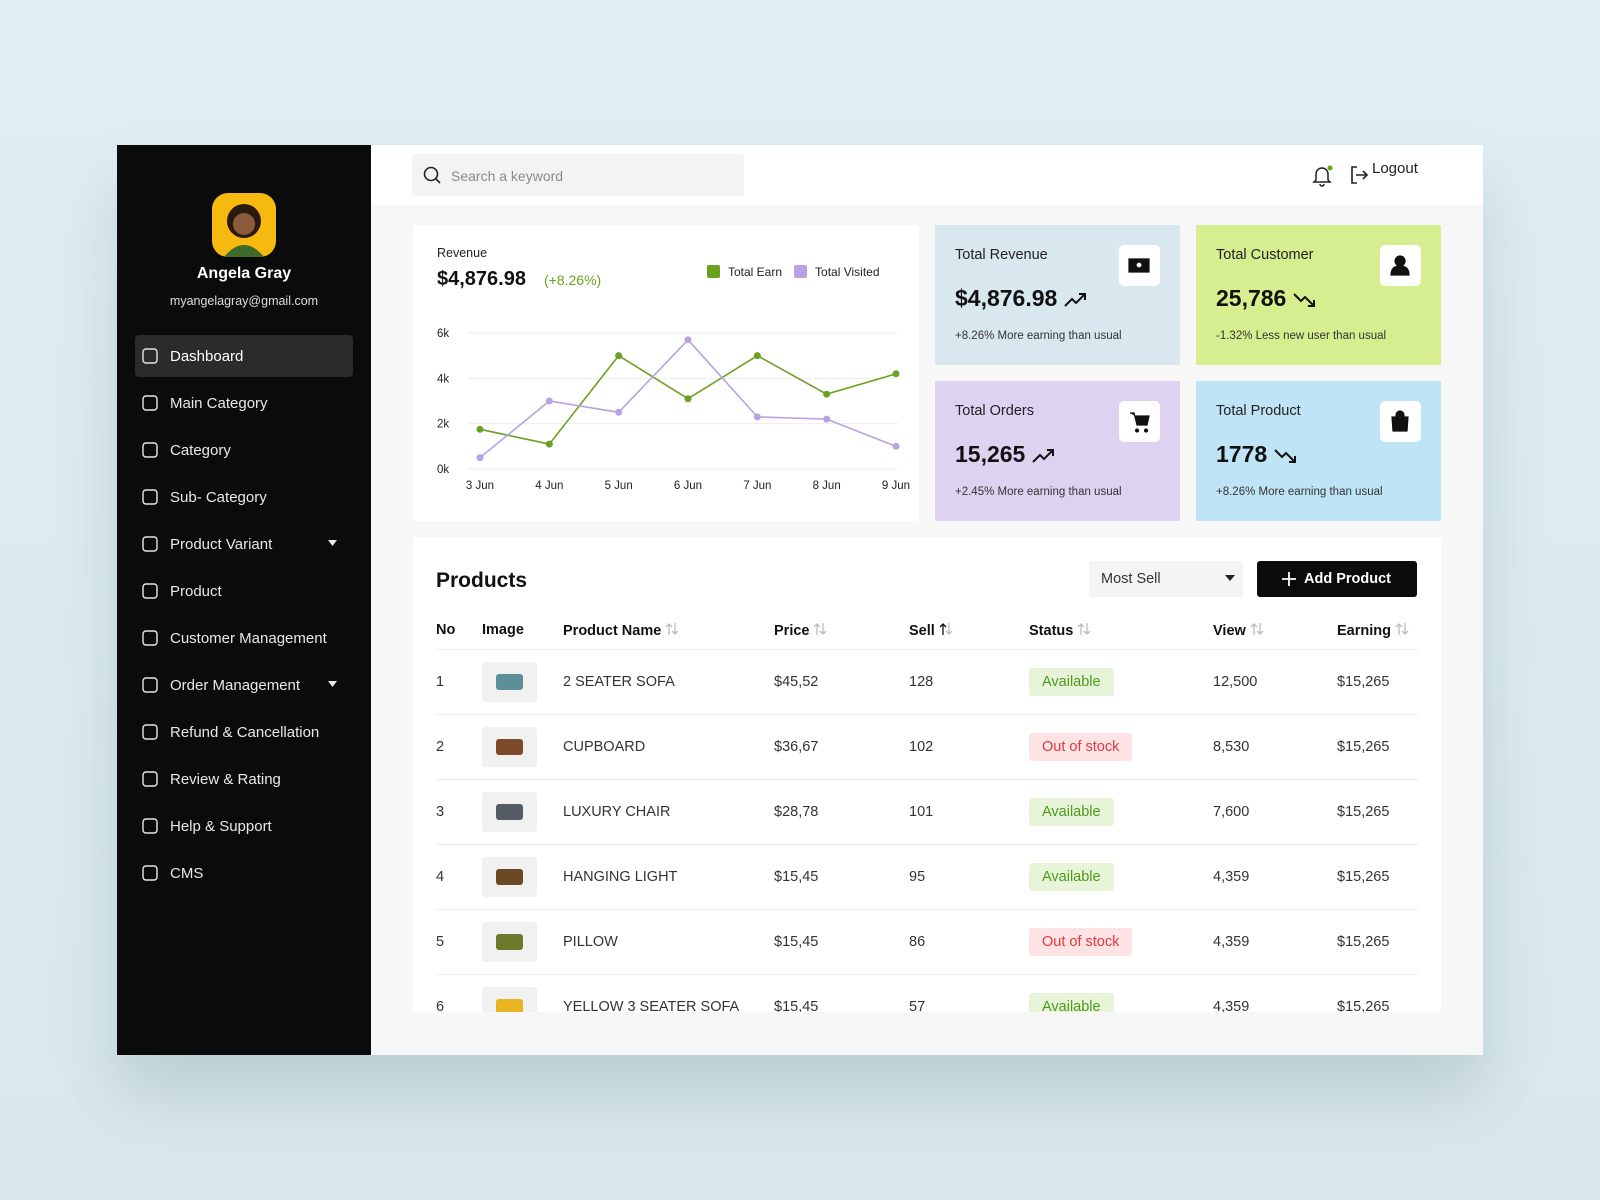  I want to click on stat-icon, so click(1400, 421).